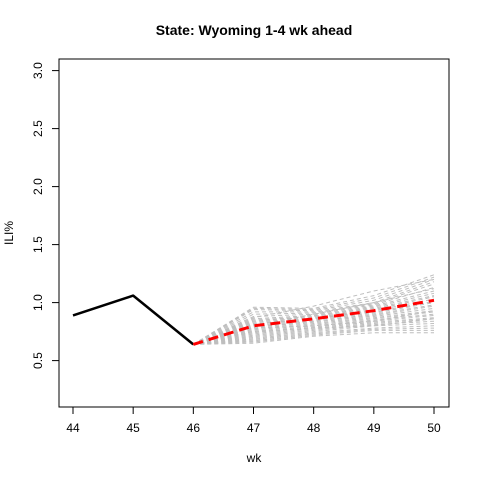 Image resolution: width=480 pixels, height=480 pixels. What do you see at coordinates (38, 70) in the screenshot?
I see `y-tick-label: 3.0` at bounding box center [38, 70].